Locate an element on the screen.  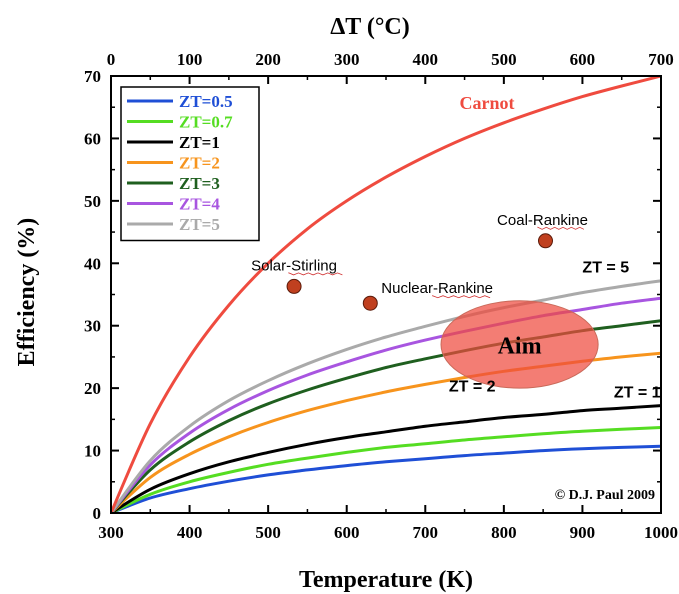
legend-label-zt-3: ZT=3 is located at coordinates (199, 183).